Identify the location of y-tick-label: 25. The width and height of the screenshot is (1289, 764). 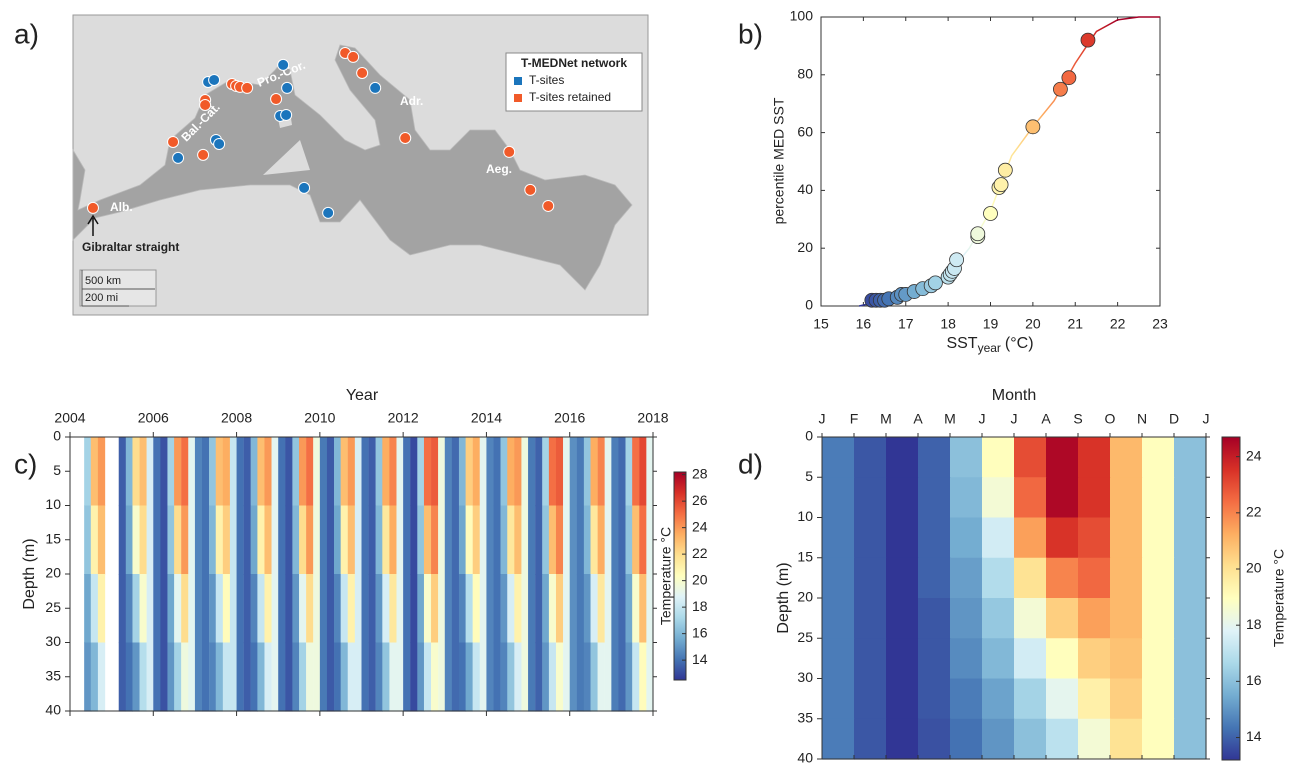
(805, 637).